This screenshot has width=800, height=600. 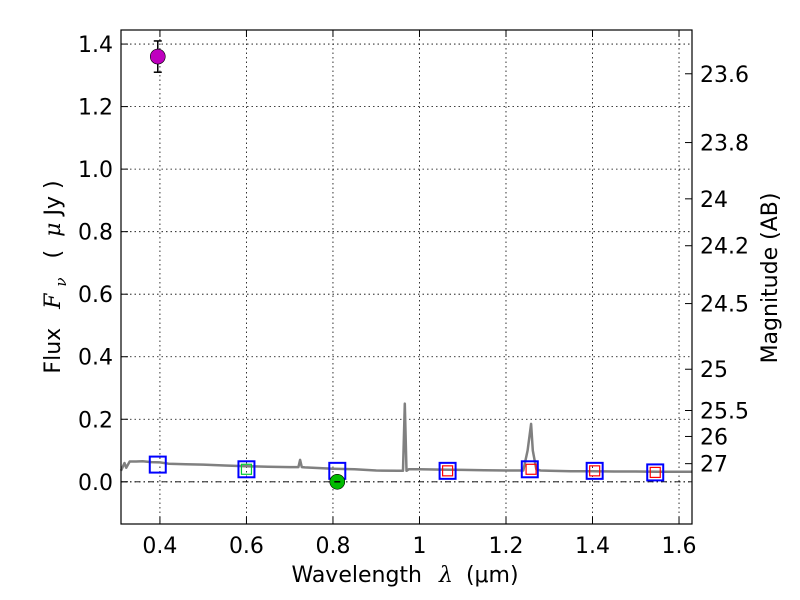 I want to click on y-tick-label: 1.4, so click(x=95, y=45).